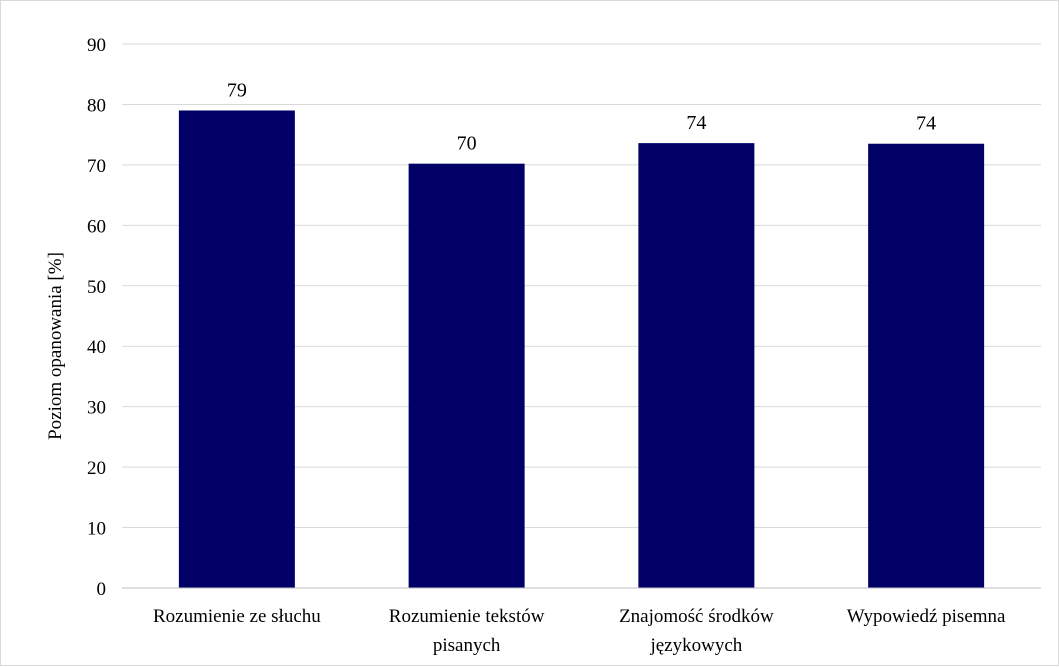 The height and width of the screenshot is (667, 1059). What do you see at coordinates (467, 616) in the screenshot?
I see `x-category-label: Rozumienie tekstów` at bounding box center [467, 616].